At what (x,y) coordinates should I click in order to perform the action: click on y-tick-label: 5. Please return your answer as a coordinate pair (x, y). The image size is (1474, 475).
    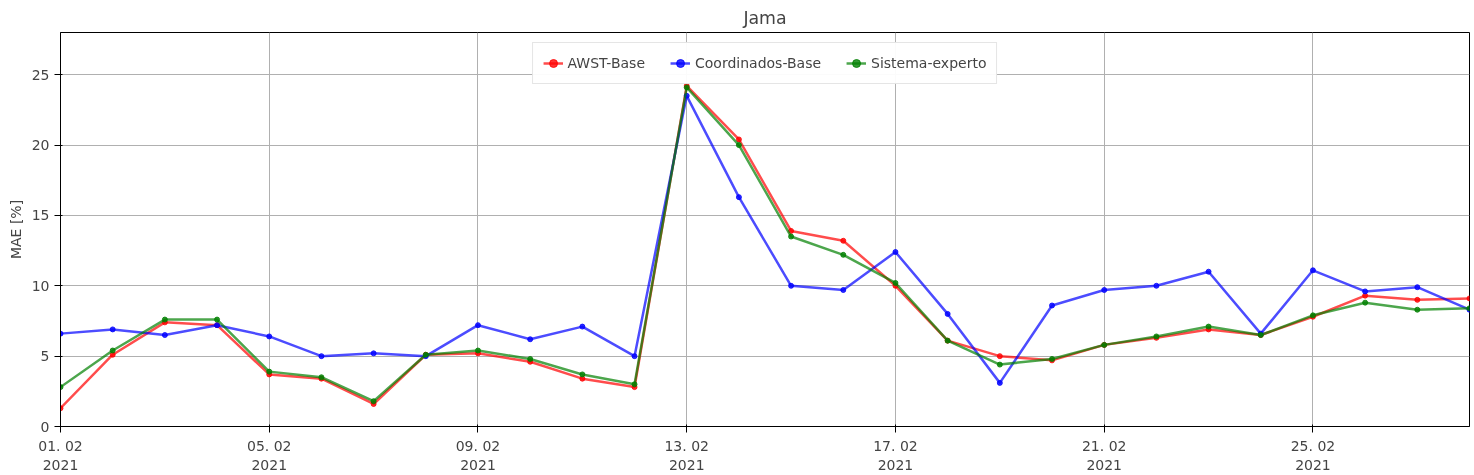
    Looking at the image, I should click on (45, 356).